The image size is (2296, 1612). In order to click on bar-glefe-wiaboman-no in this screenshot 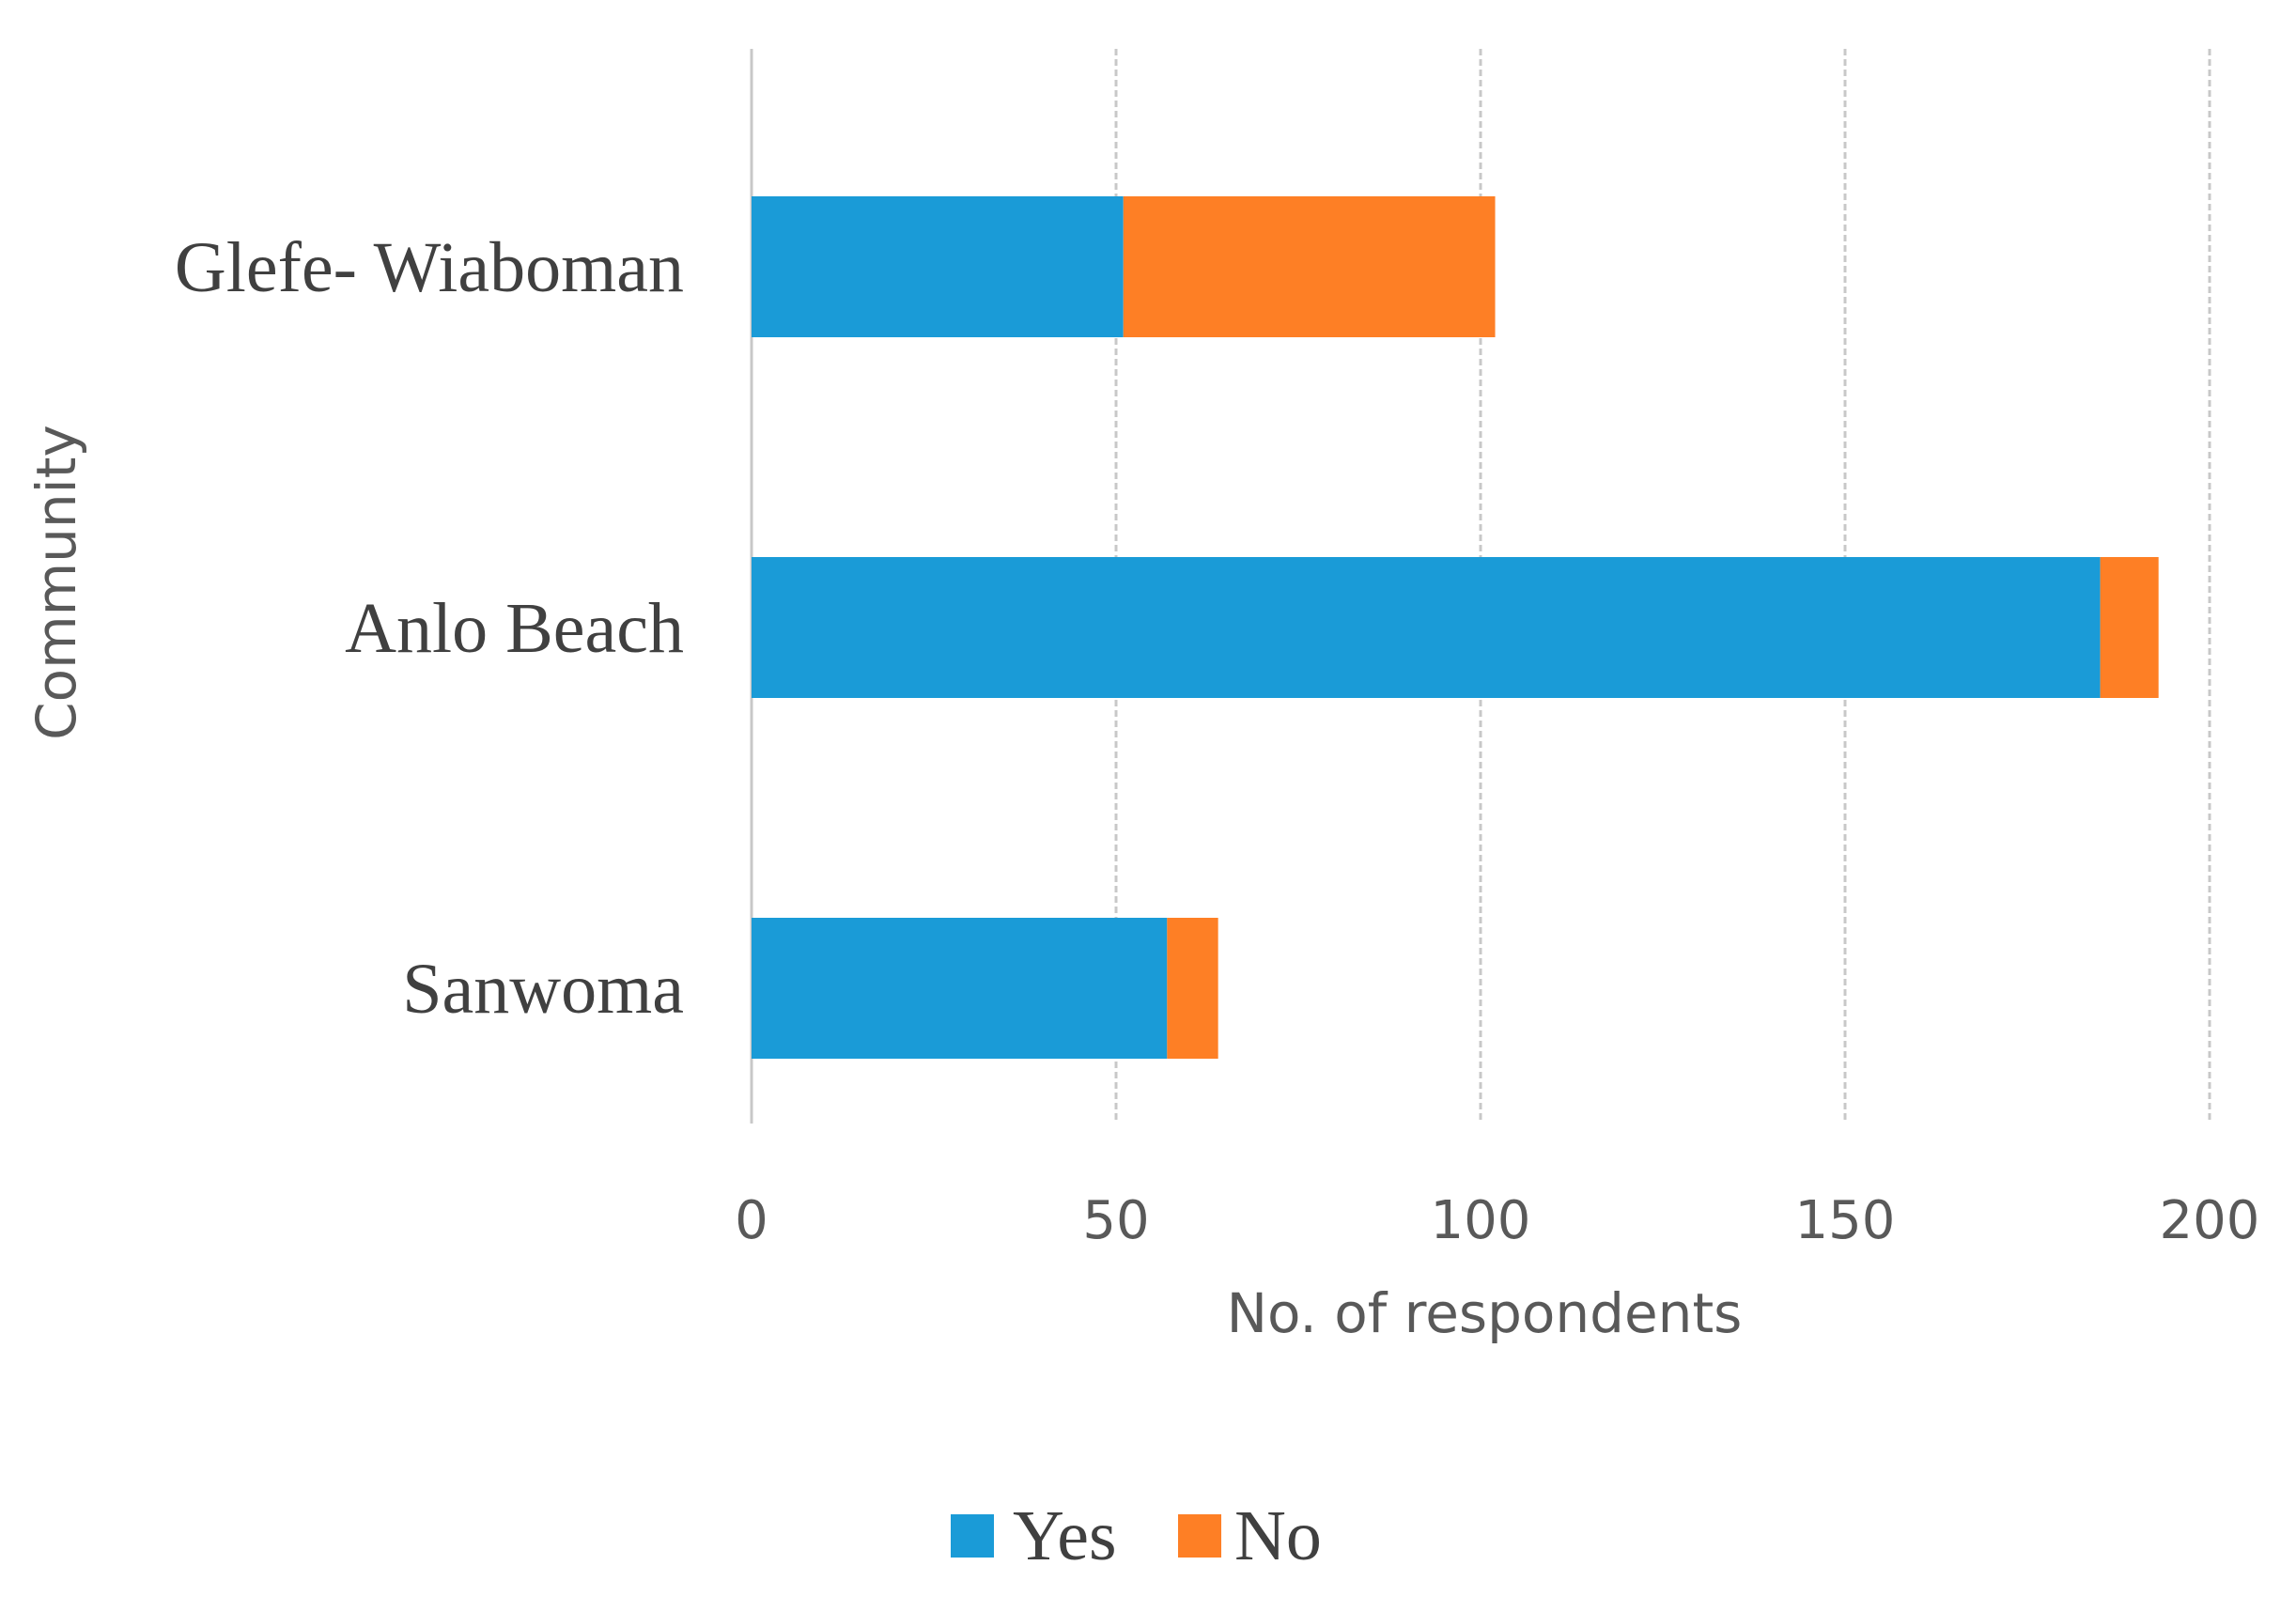, I will do `click(1309, 266)`.